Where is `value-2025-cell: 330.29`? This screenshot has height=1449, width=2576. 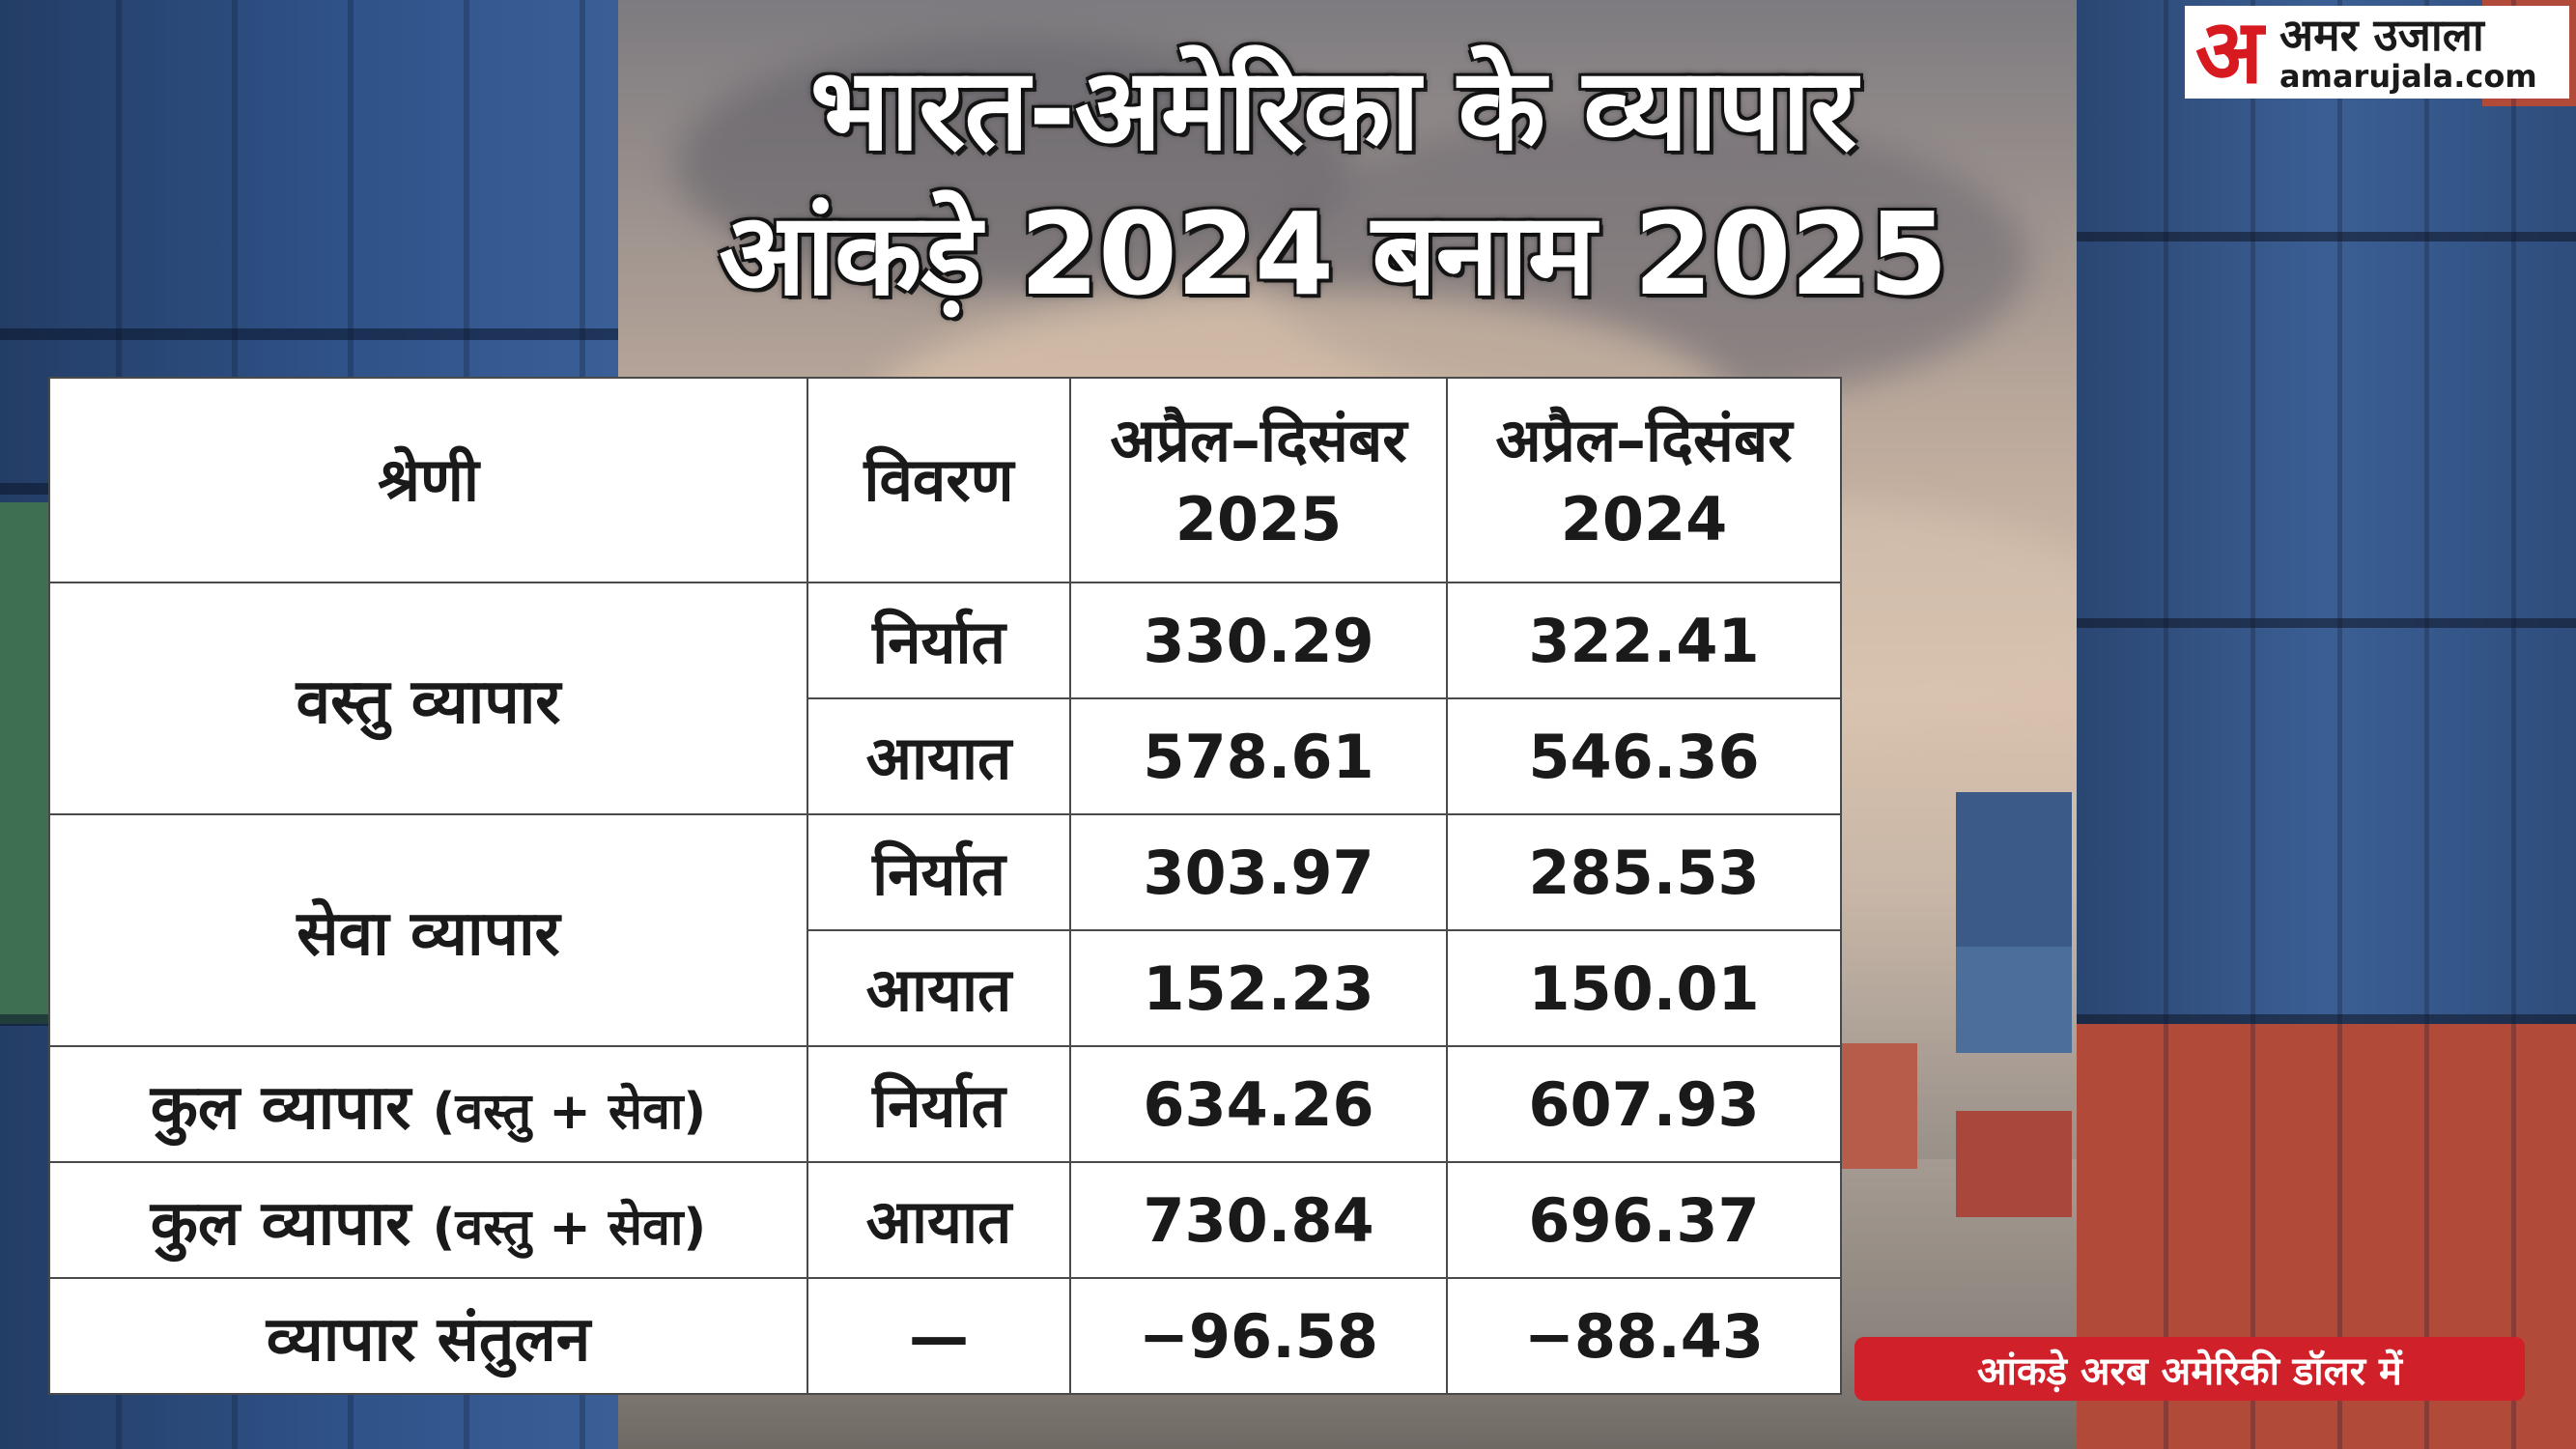 value-2025-cell: 330.29 is located at coordinates (1258, 640).